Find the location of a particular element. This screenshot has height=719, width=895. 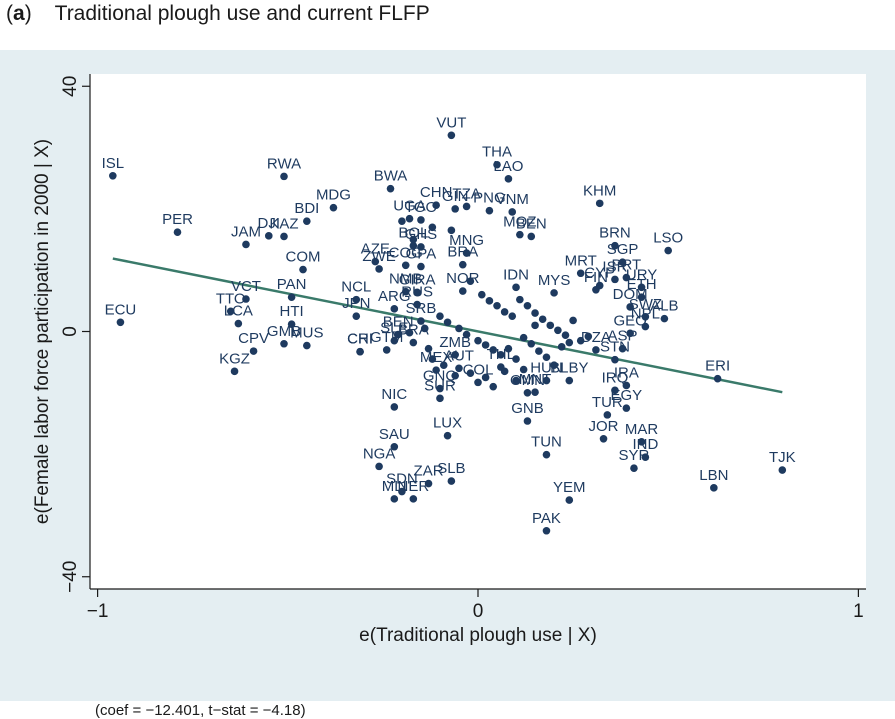

point-label: ZAR is located at coordinates (429, 471).